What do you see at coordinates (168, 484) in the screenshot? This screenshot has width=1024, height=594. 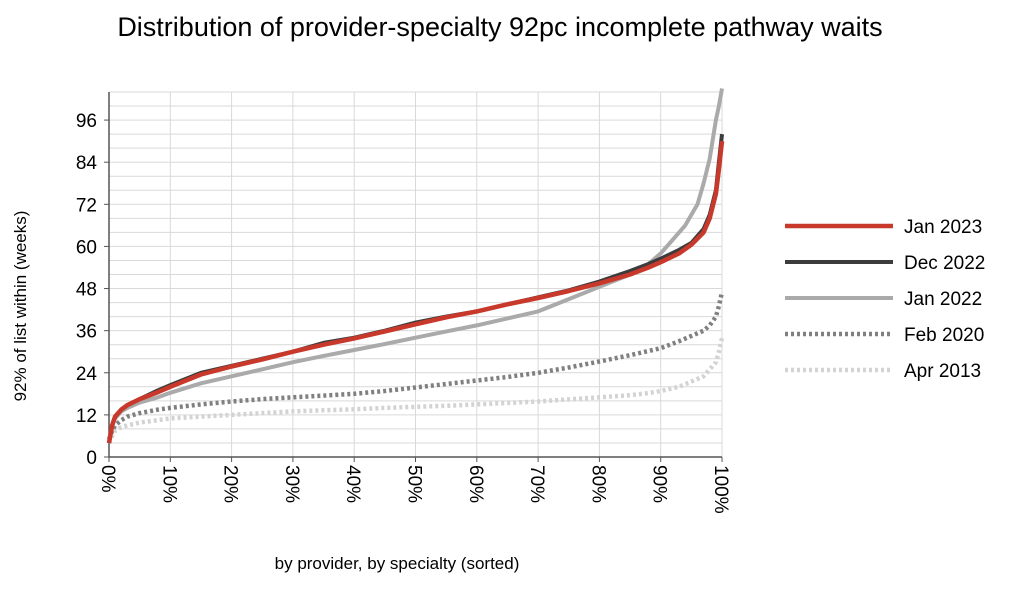 I see `x-tick-label: 10%` at bounding box center [168, 484].